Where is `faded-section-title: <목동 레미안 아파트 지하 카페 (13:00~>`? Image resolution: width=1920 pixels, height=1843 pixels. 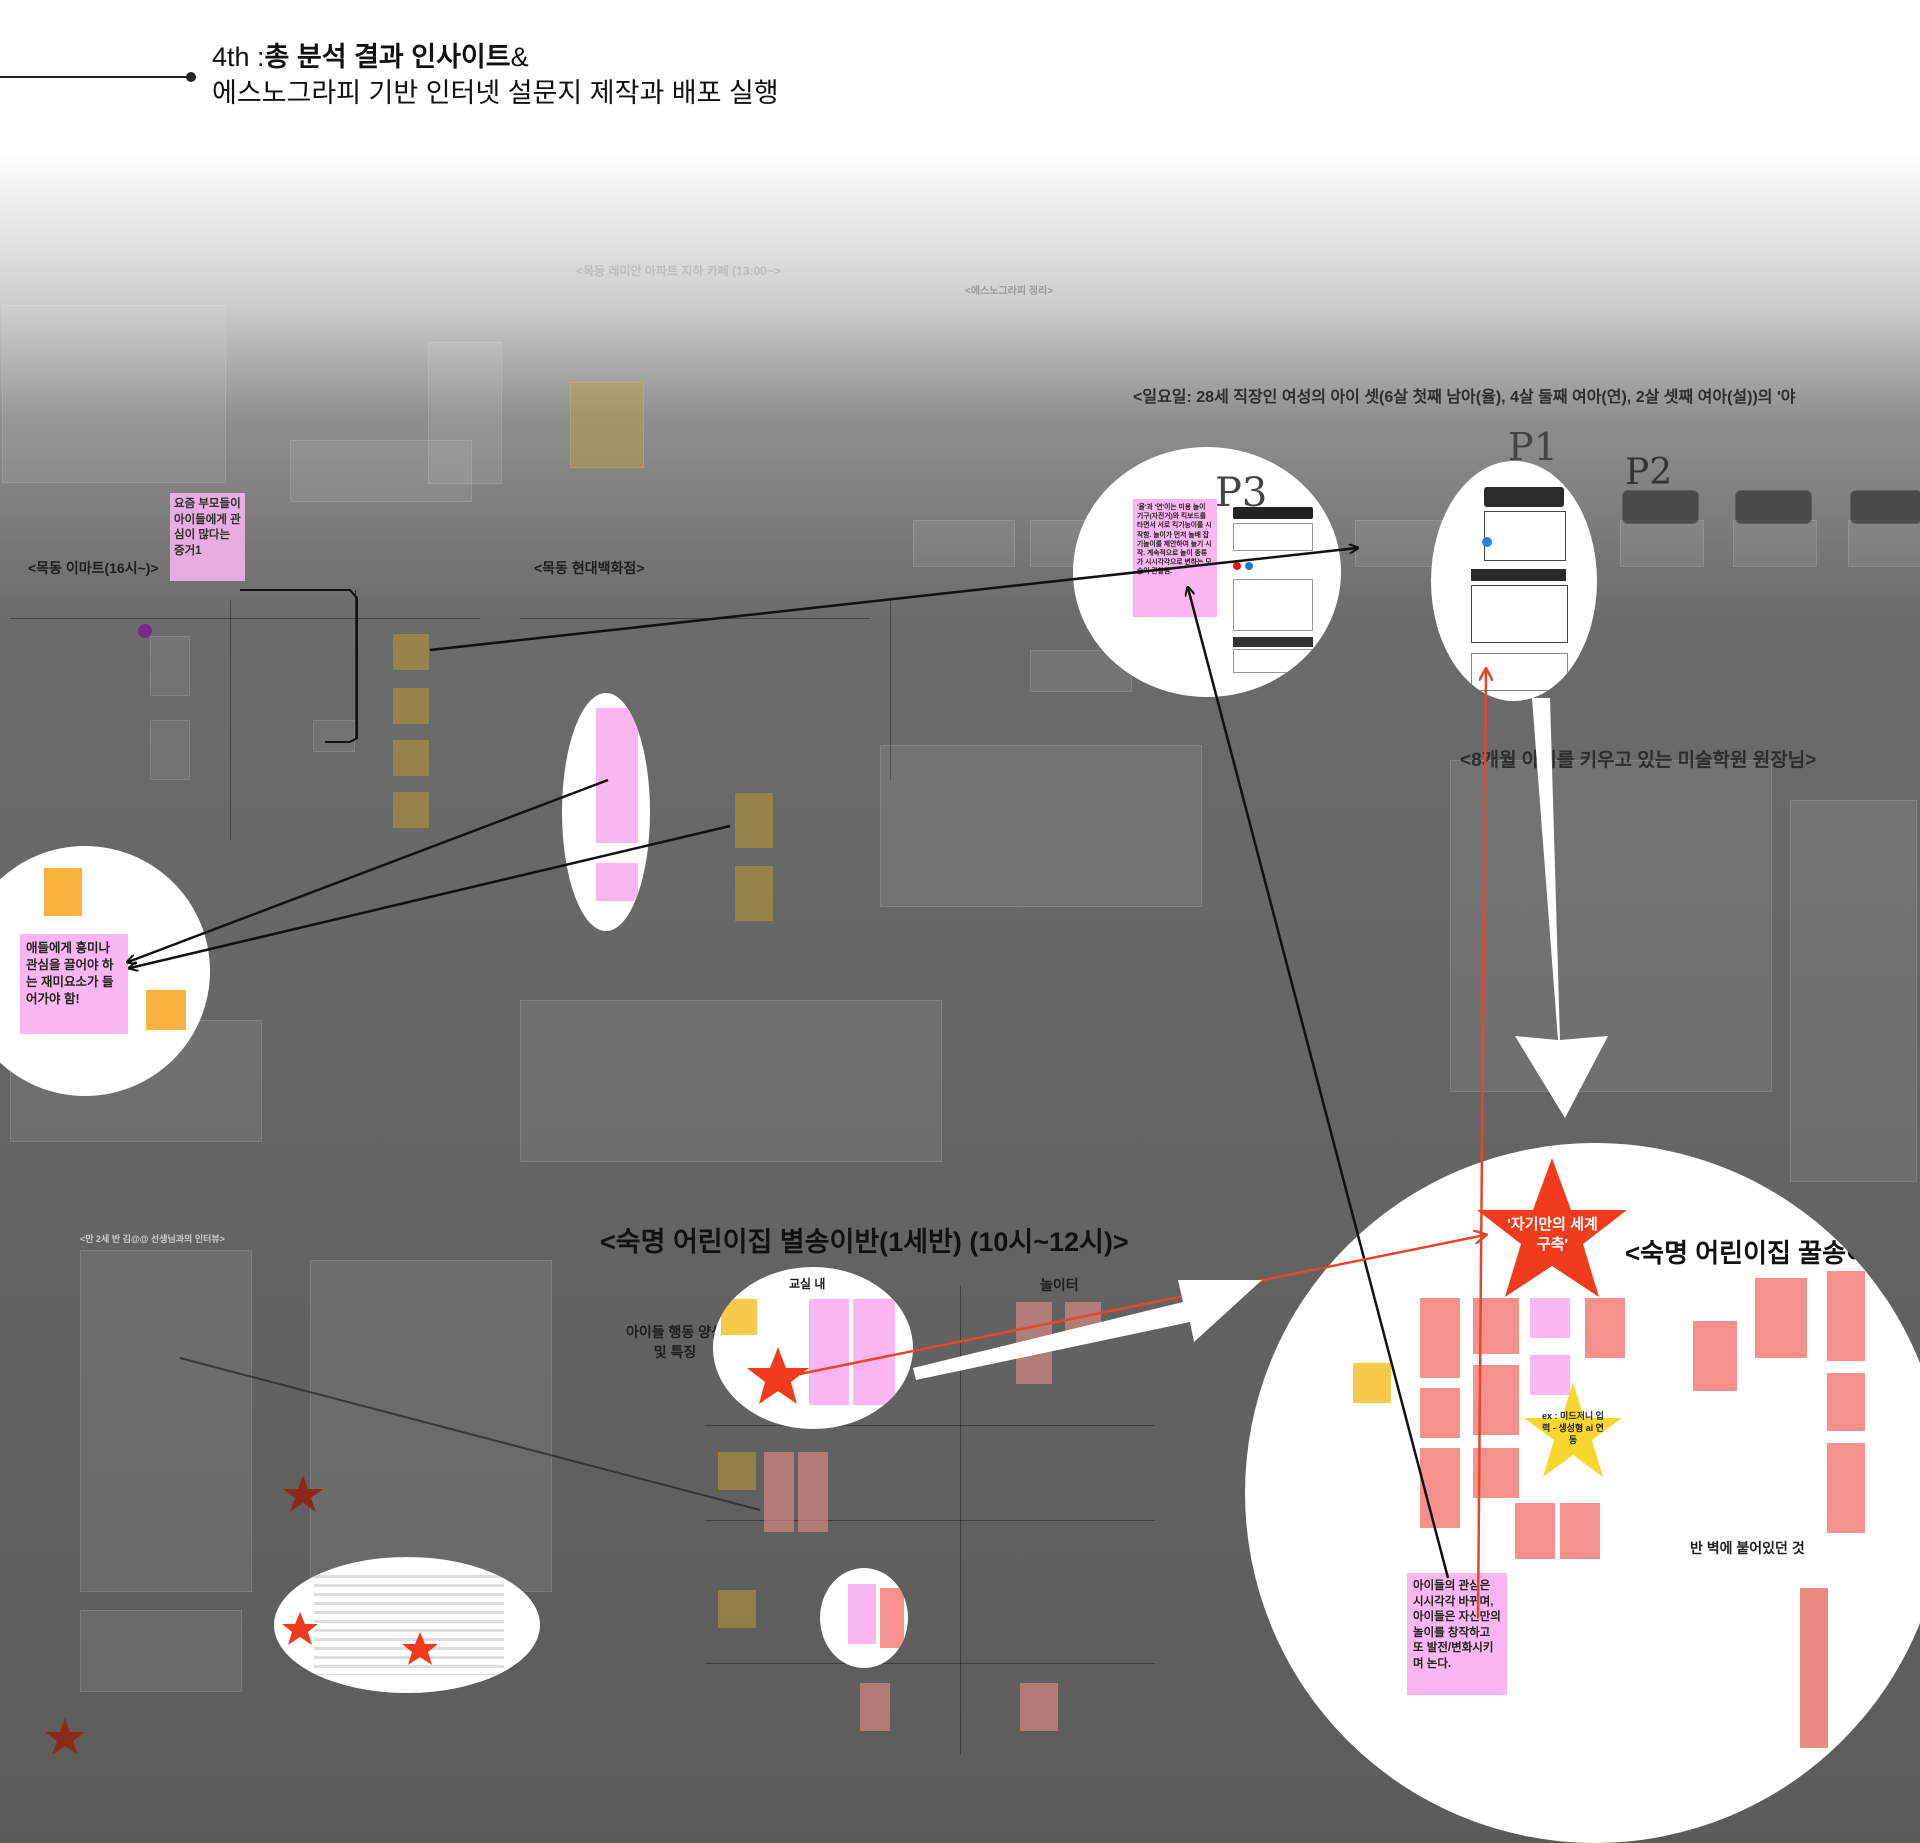
faded-section-title: <목동 레미안 아파트 지하 카페 (13:00~> is located at coordinates (678, 271).